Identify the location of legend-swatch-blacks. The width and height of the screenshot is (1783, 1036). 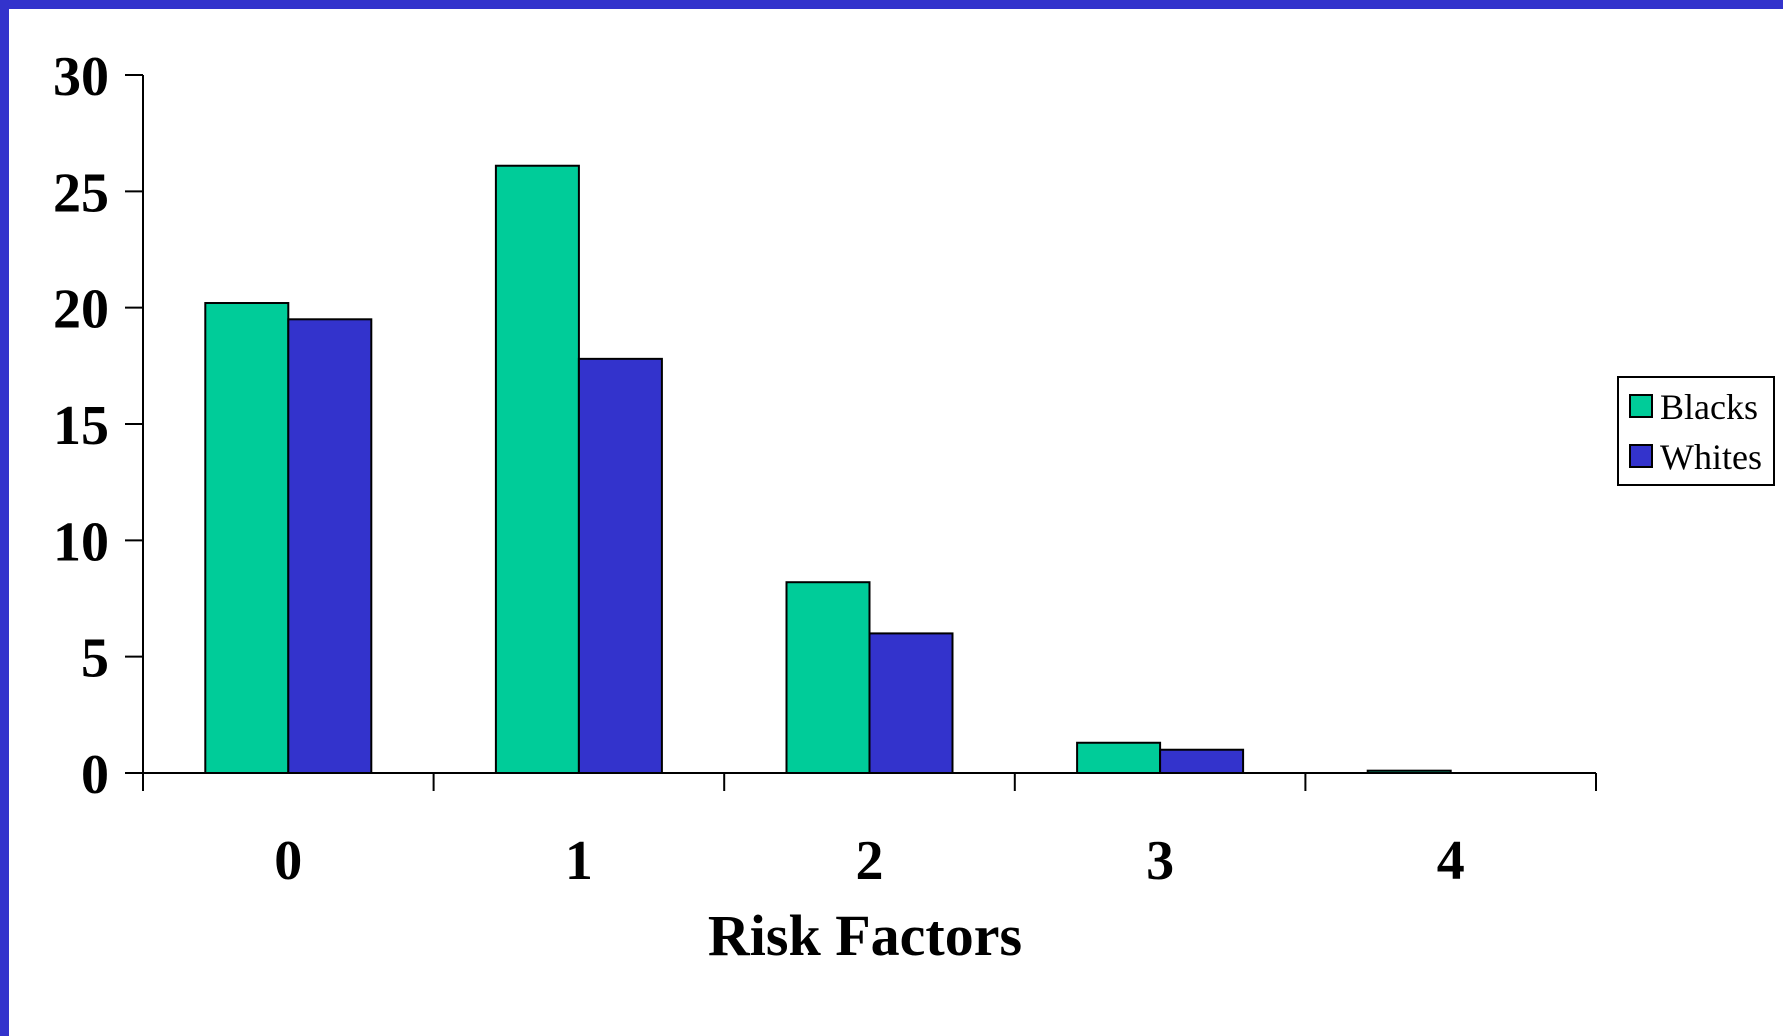
(1641, 406).